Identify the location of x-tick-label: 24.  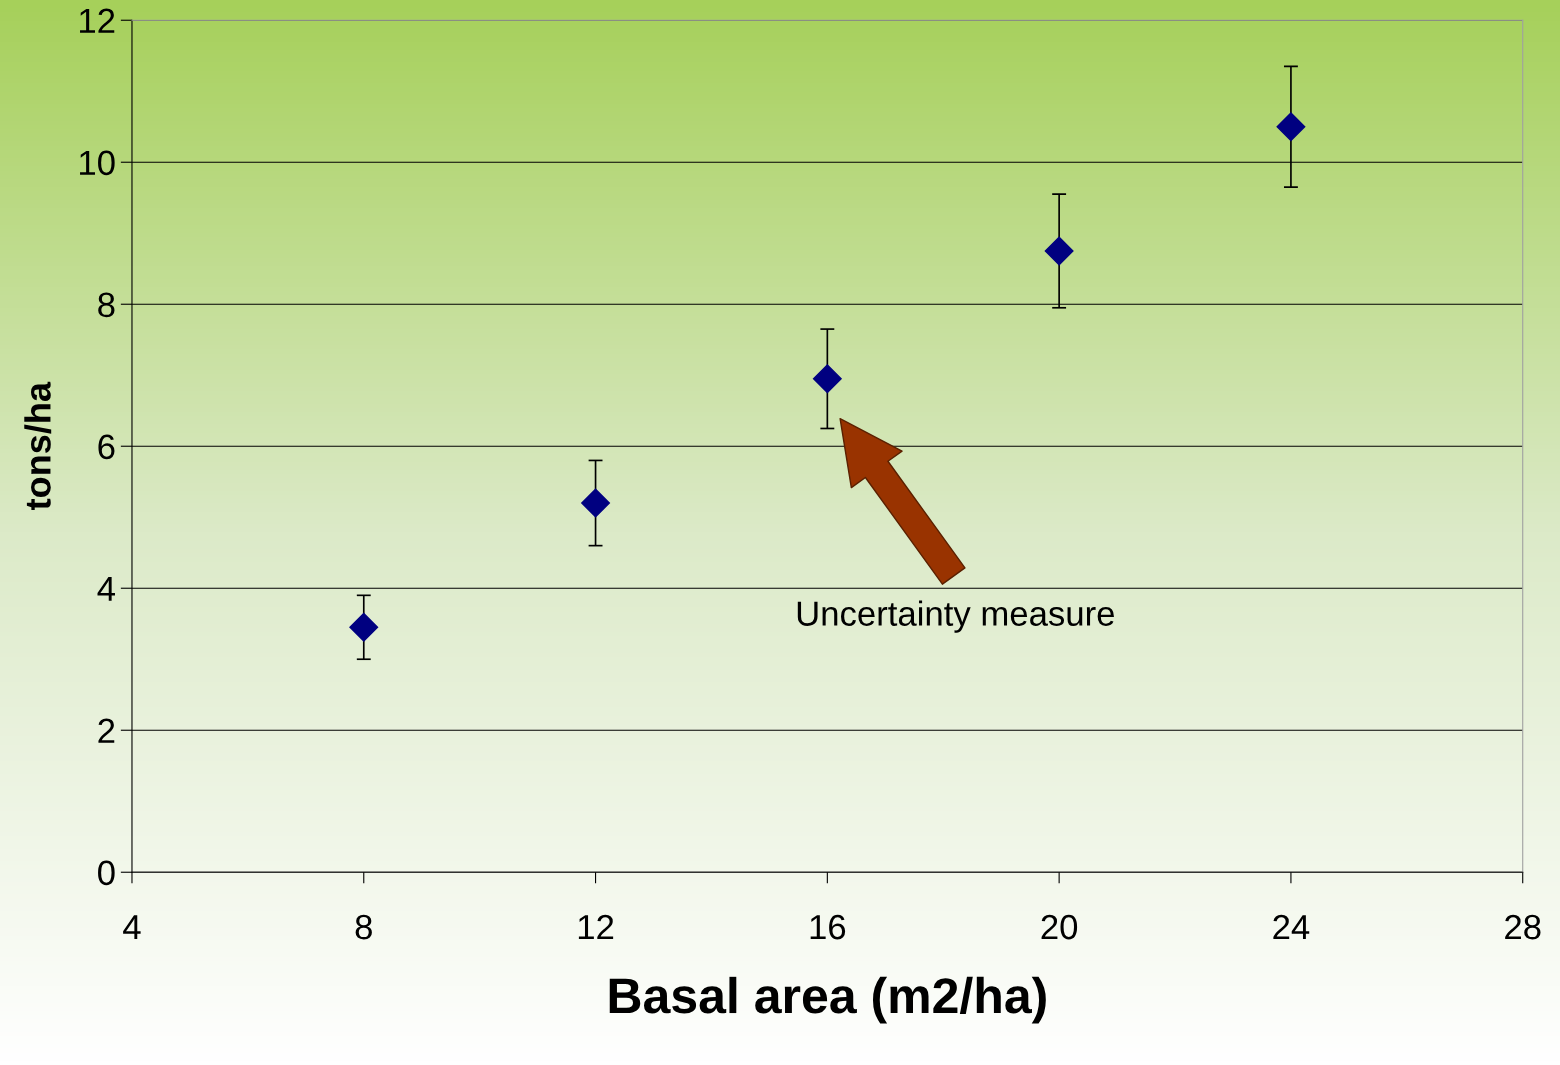
(1291, 927).